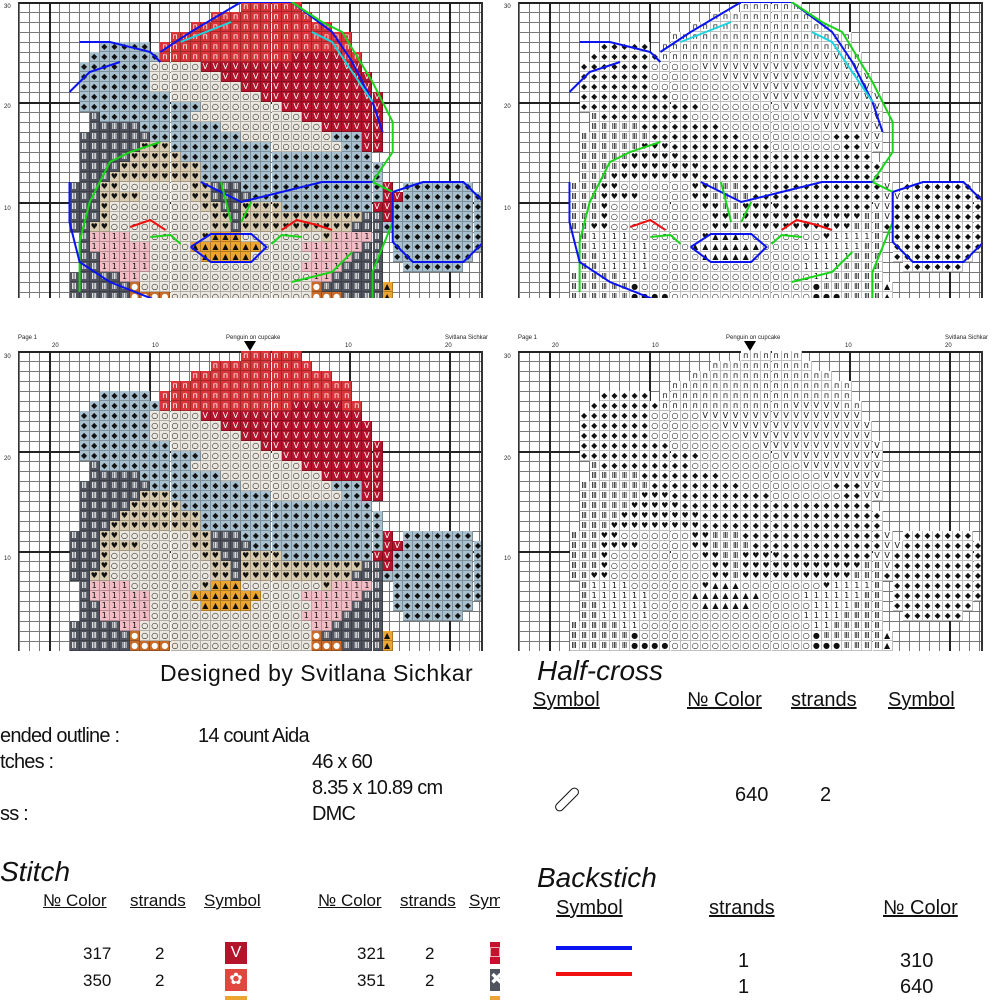 This screenshot has height=1000, width=1000. Describe the element at coordinates (35, 871) in the screenshot. I see `cross-stitch-title: Stitch` at that location.